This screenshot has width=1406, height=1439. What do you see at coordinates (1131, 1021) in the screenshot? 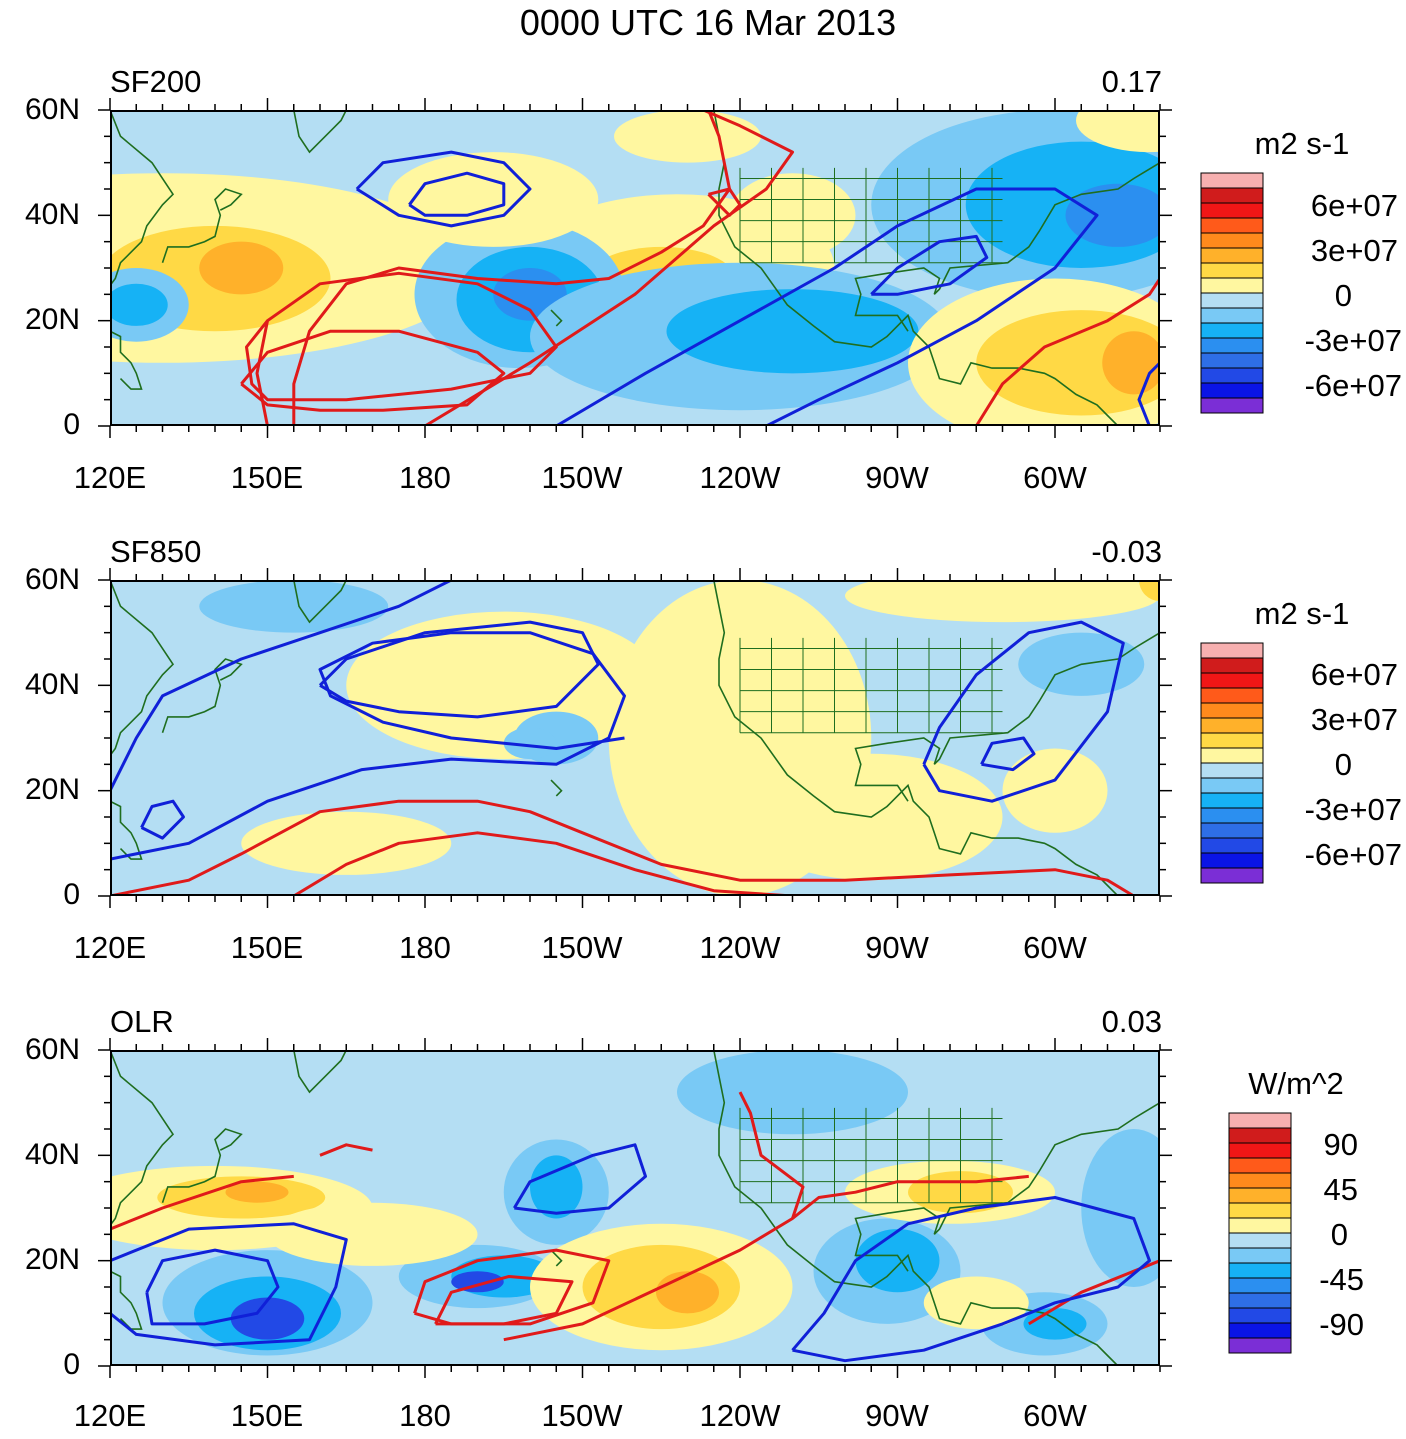
I see `panel-corr-olr: 0.03` at bounding box center [1131, 1021].